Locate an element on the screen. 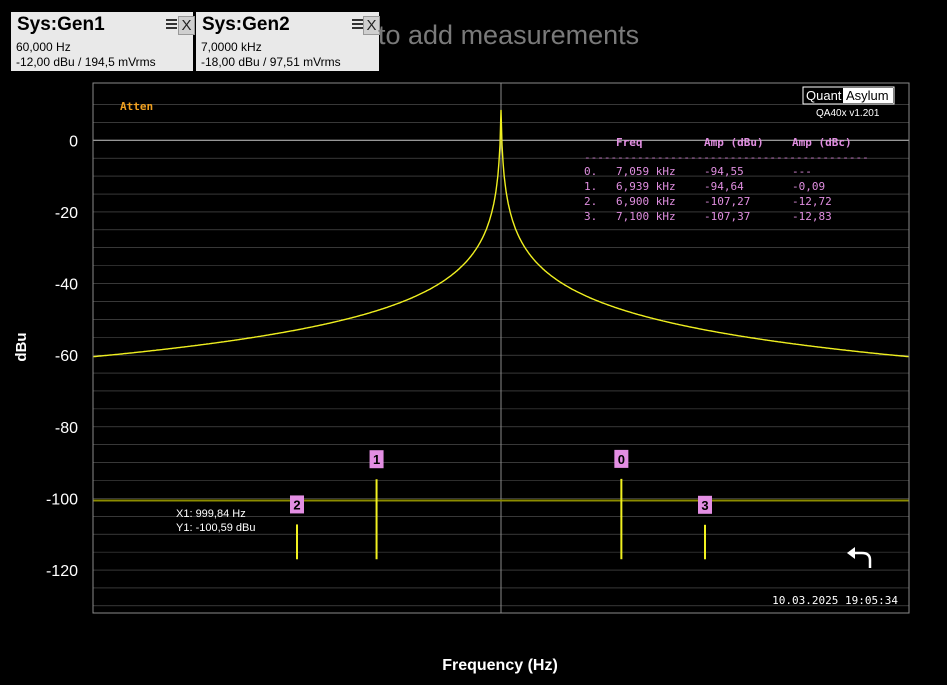 This screenshot has width=947, height=685. add-measurements-hint: to add measurements is located at coordinates (509, 35).